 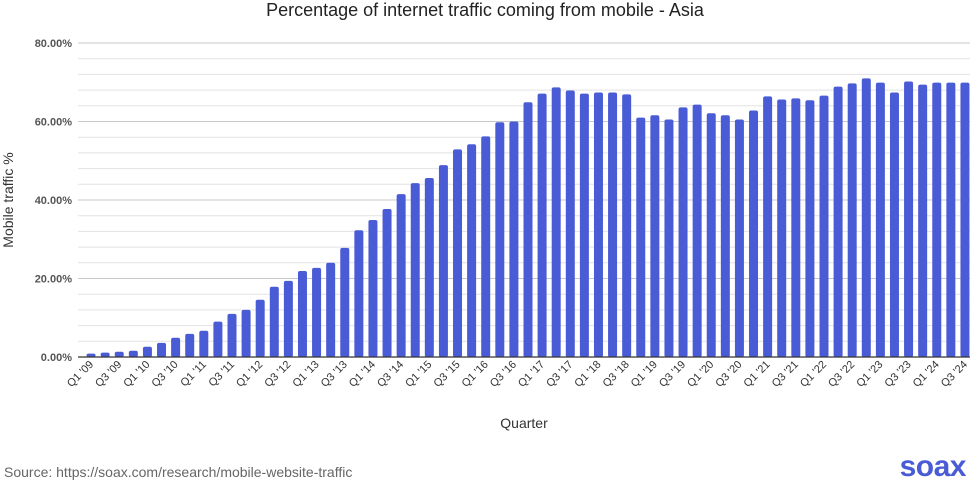 I want to click on x-tick-label: Q1 '24, so click(x=926, y=374).